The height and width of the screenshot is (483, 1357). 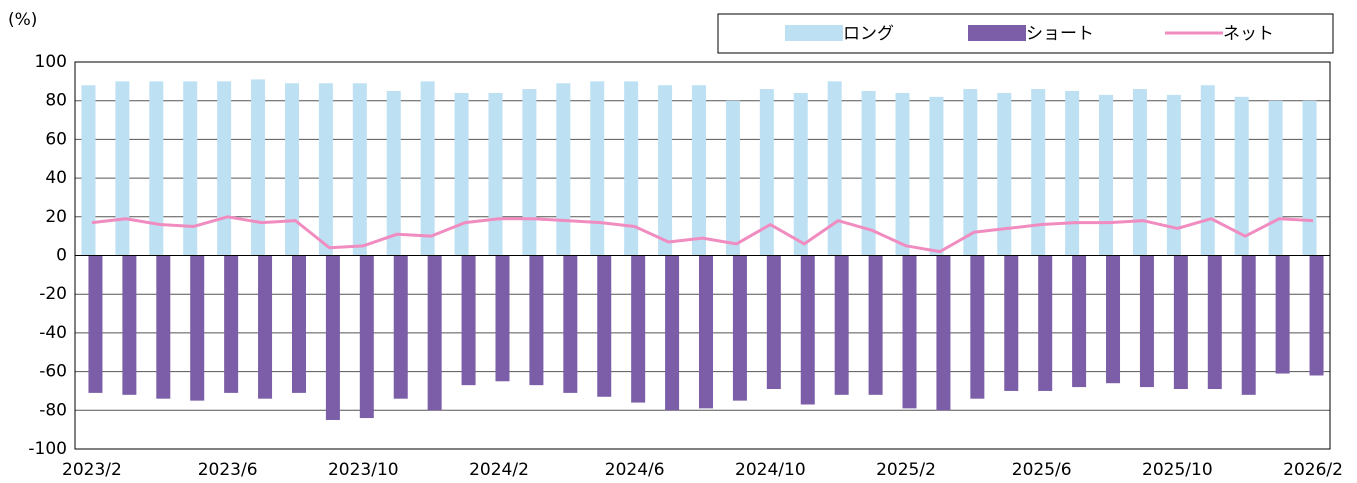 I want to click on y-tick-label: 60, so click(x=56, y=139).